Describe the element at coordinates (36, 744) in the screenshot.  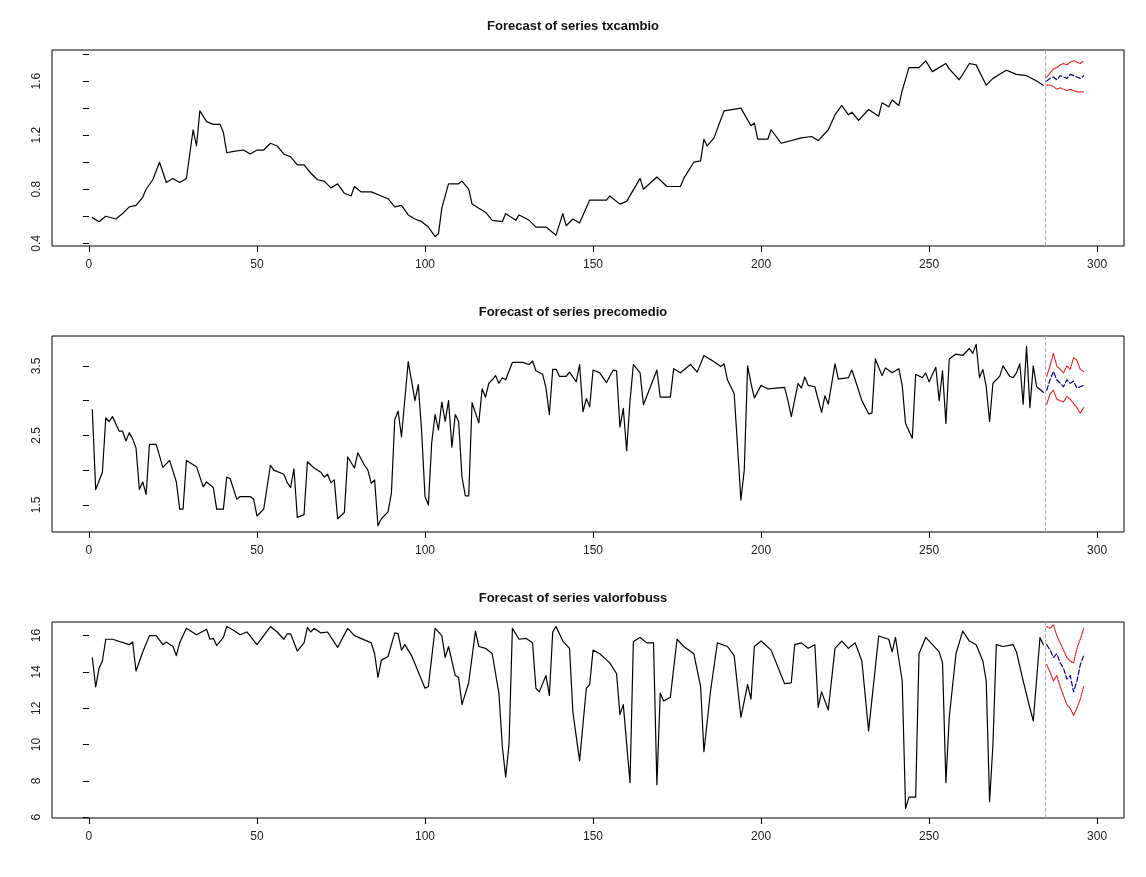
I see `y-tick-label: 10` at that location.